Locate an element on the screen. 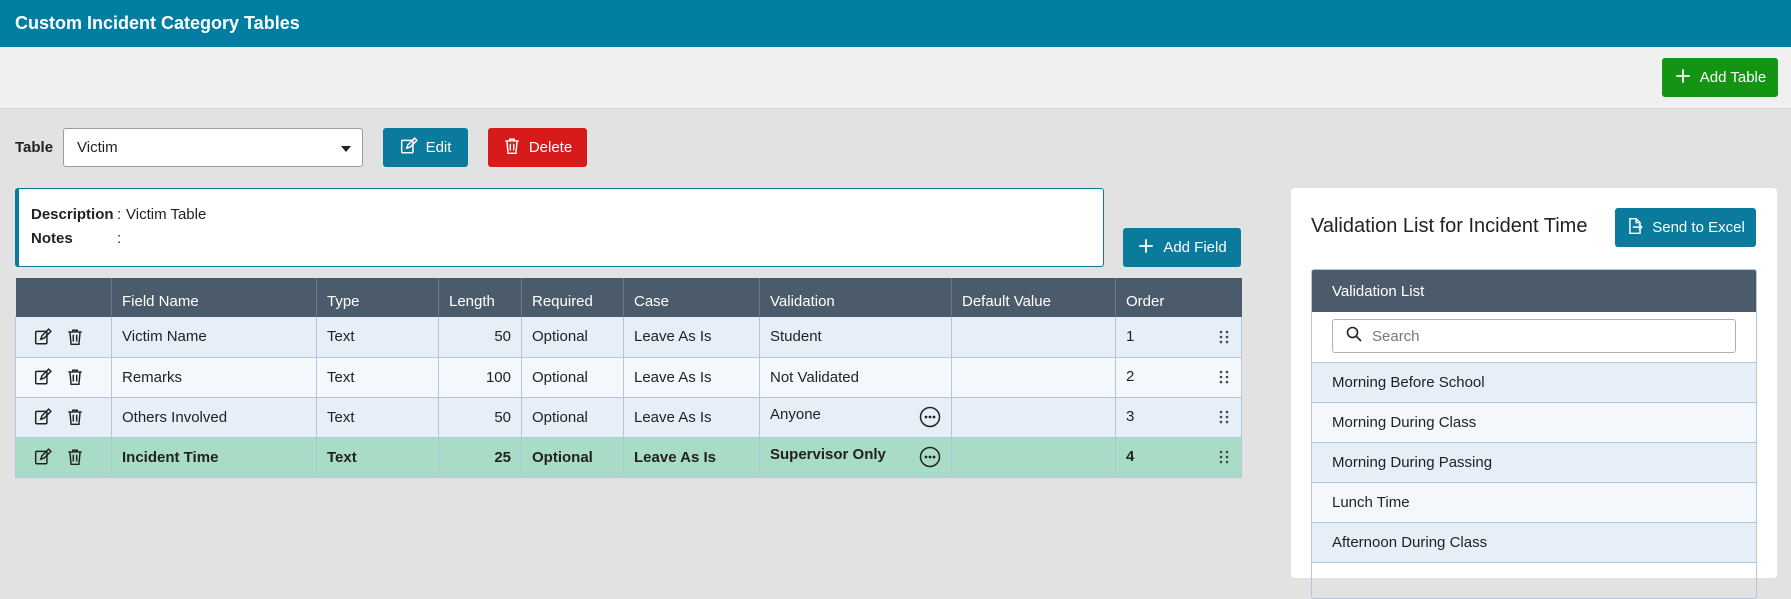 This screenshot has height=599, width=1791. add-field-button: Add Field is located at coordinates (1182, 247).